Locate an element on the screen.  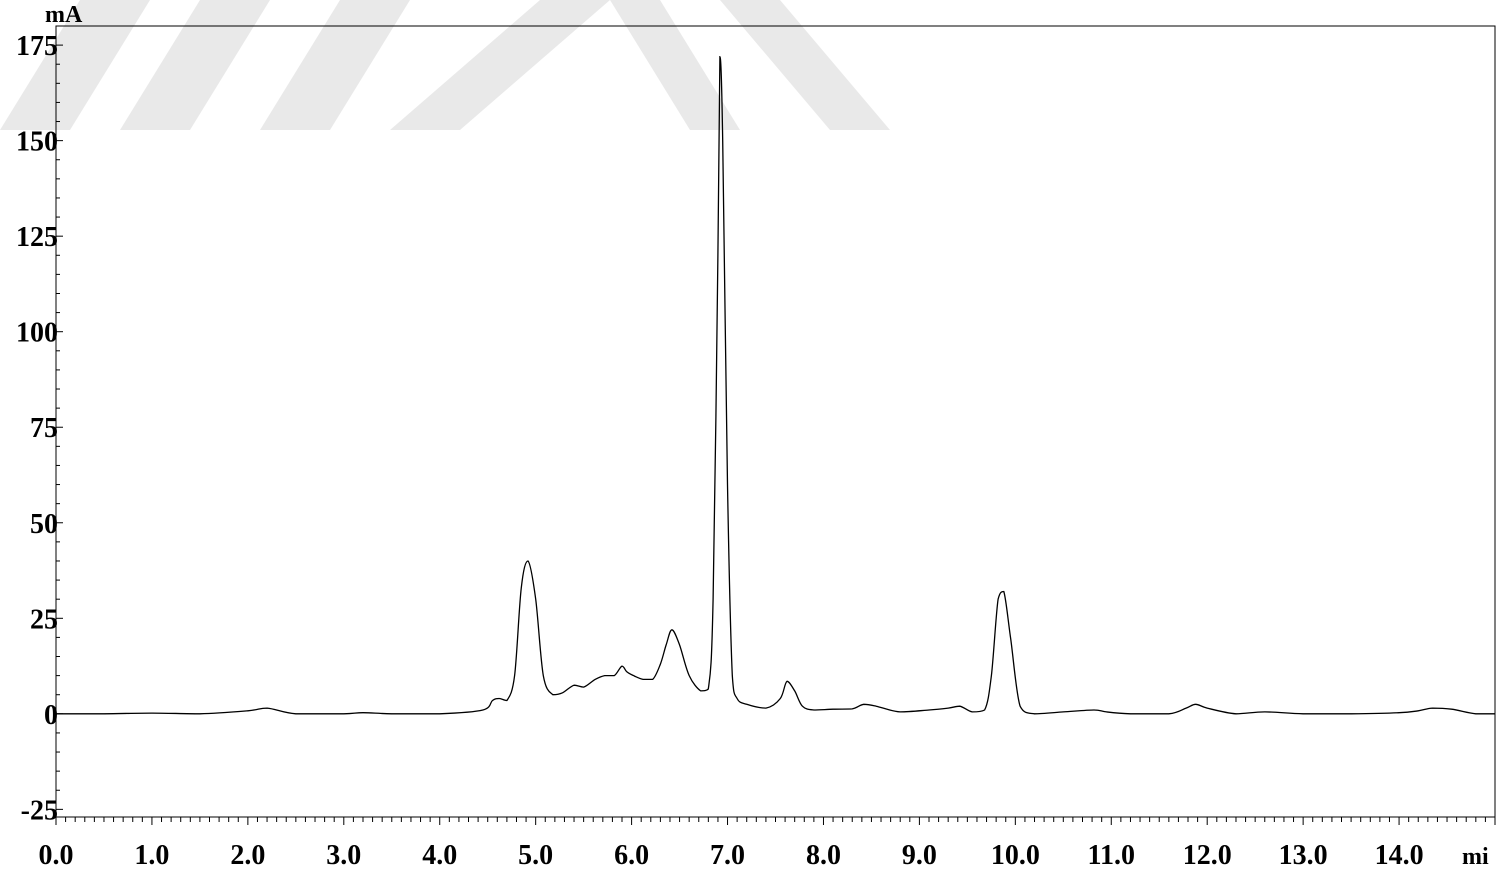
y-tick-label: 0 is located at coordinates (51, 715).